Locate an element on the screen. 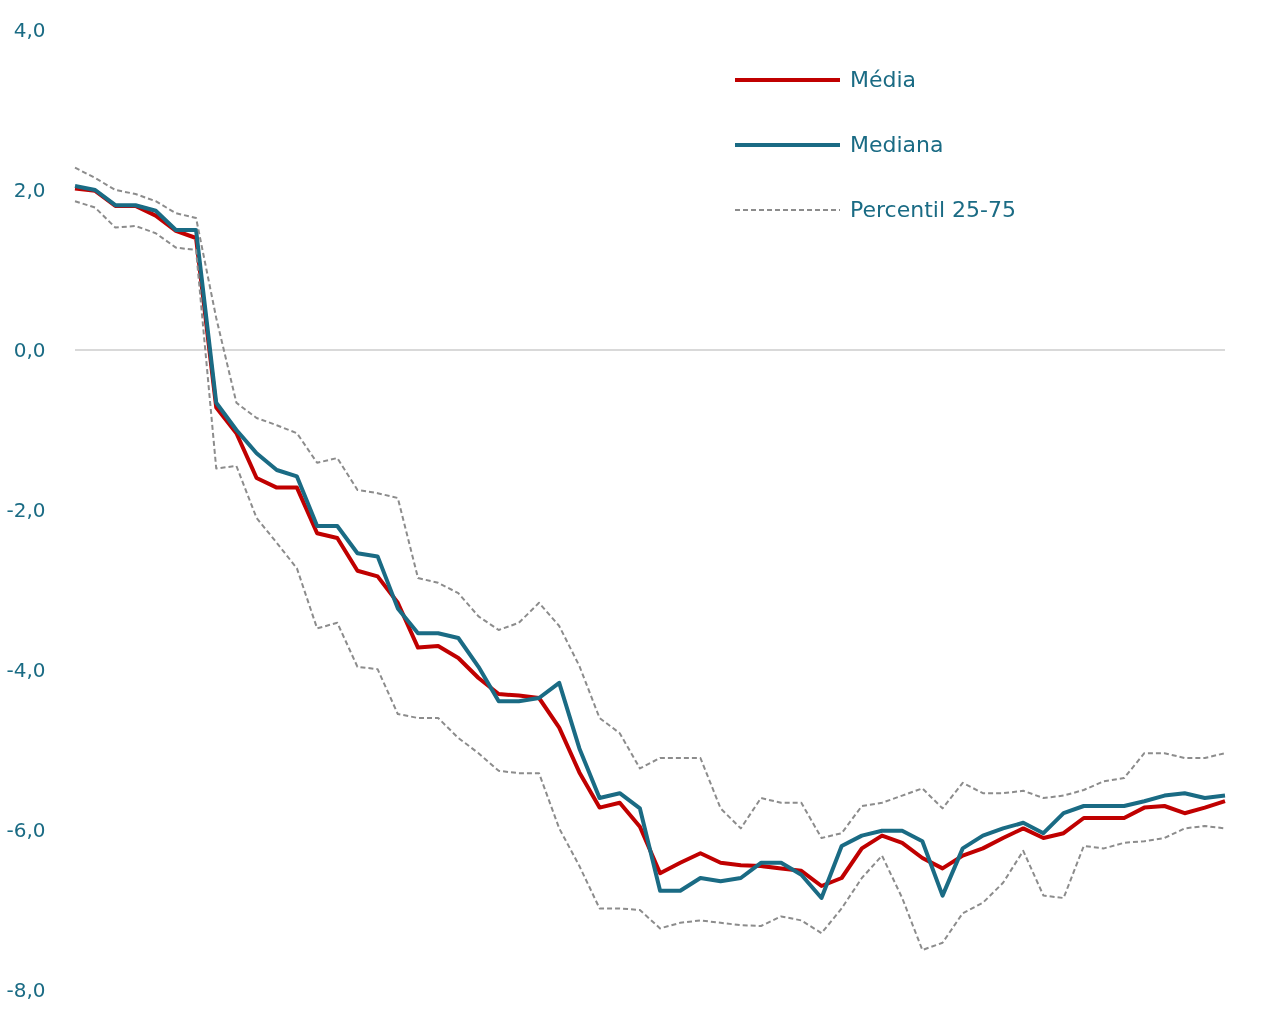 The height and width of the screenshot is (1014, 1271). legend-label: Mediana is located at coordinates (897, 144).